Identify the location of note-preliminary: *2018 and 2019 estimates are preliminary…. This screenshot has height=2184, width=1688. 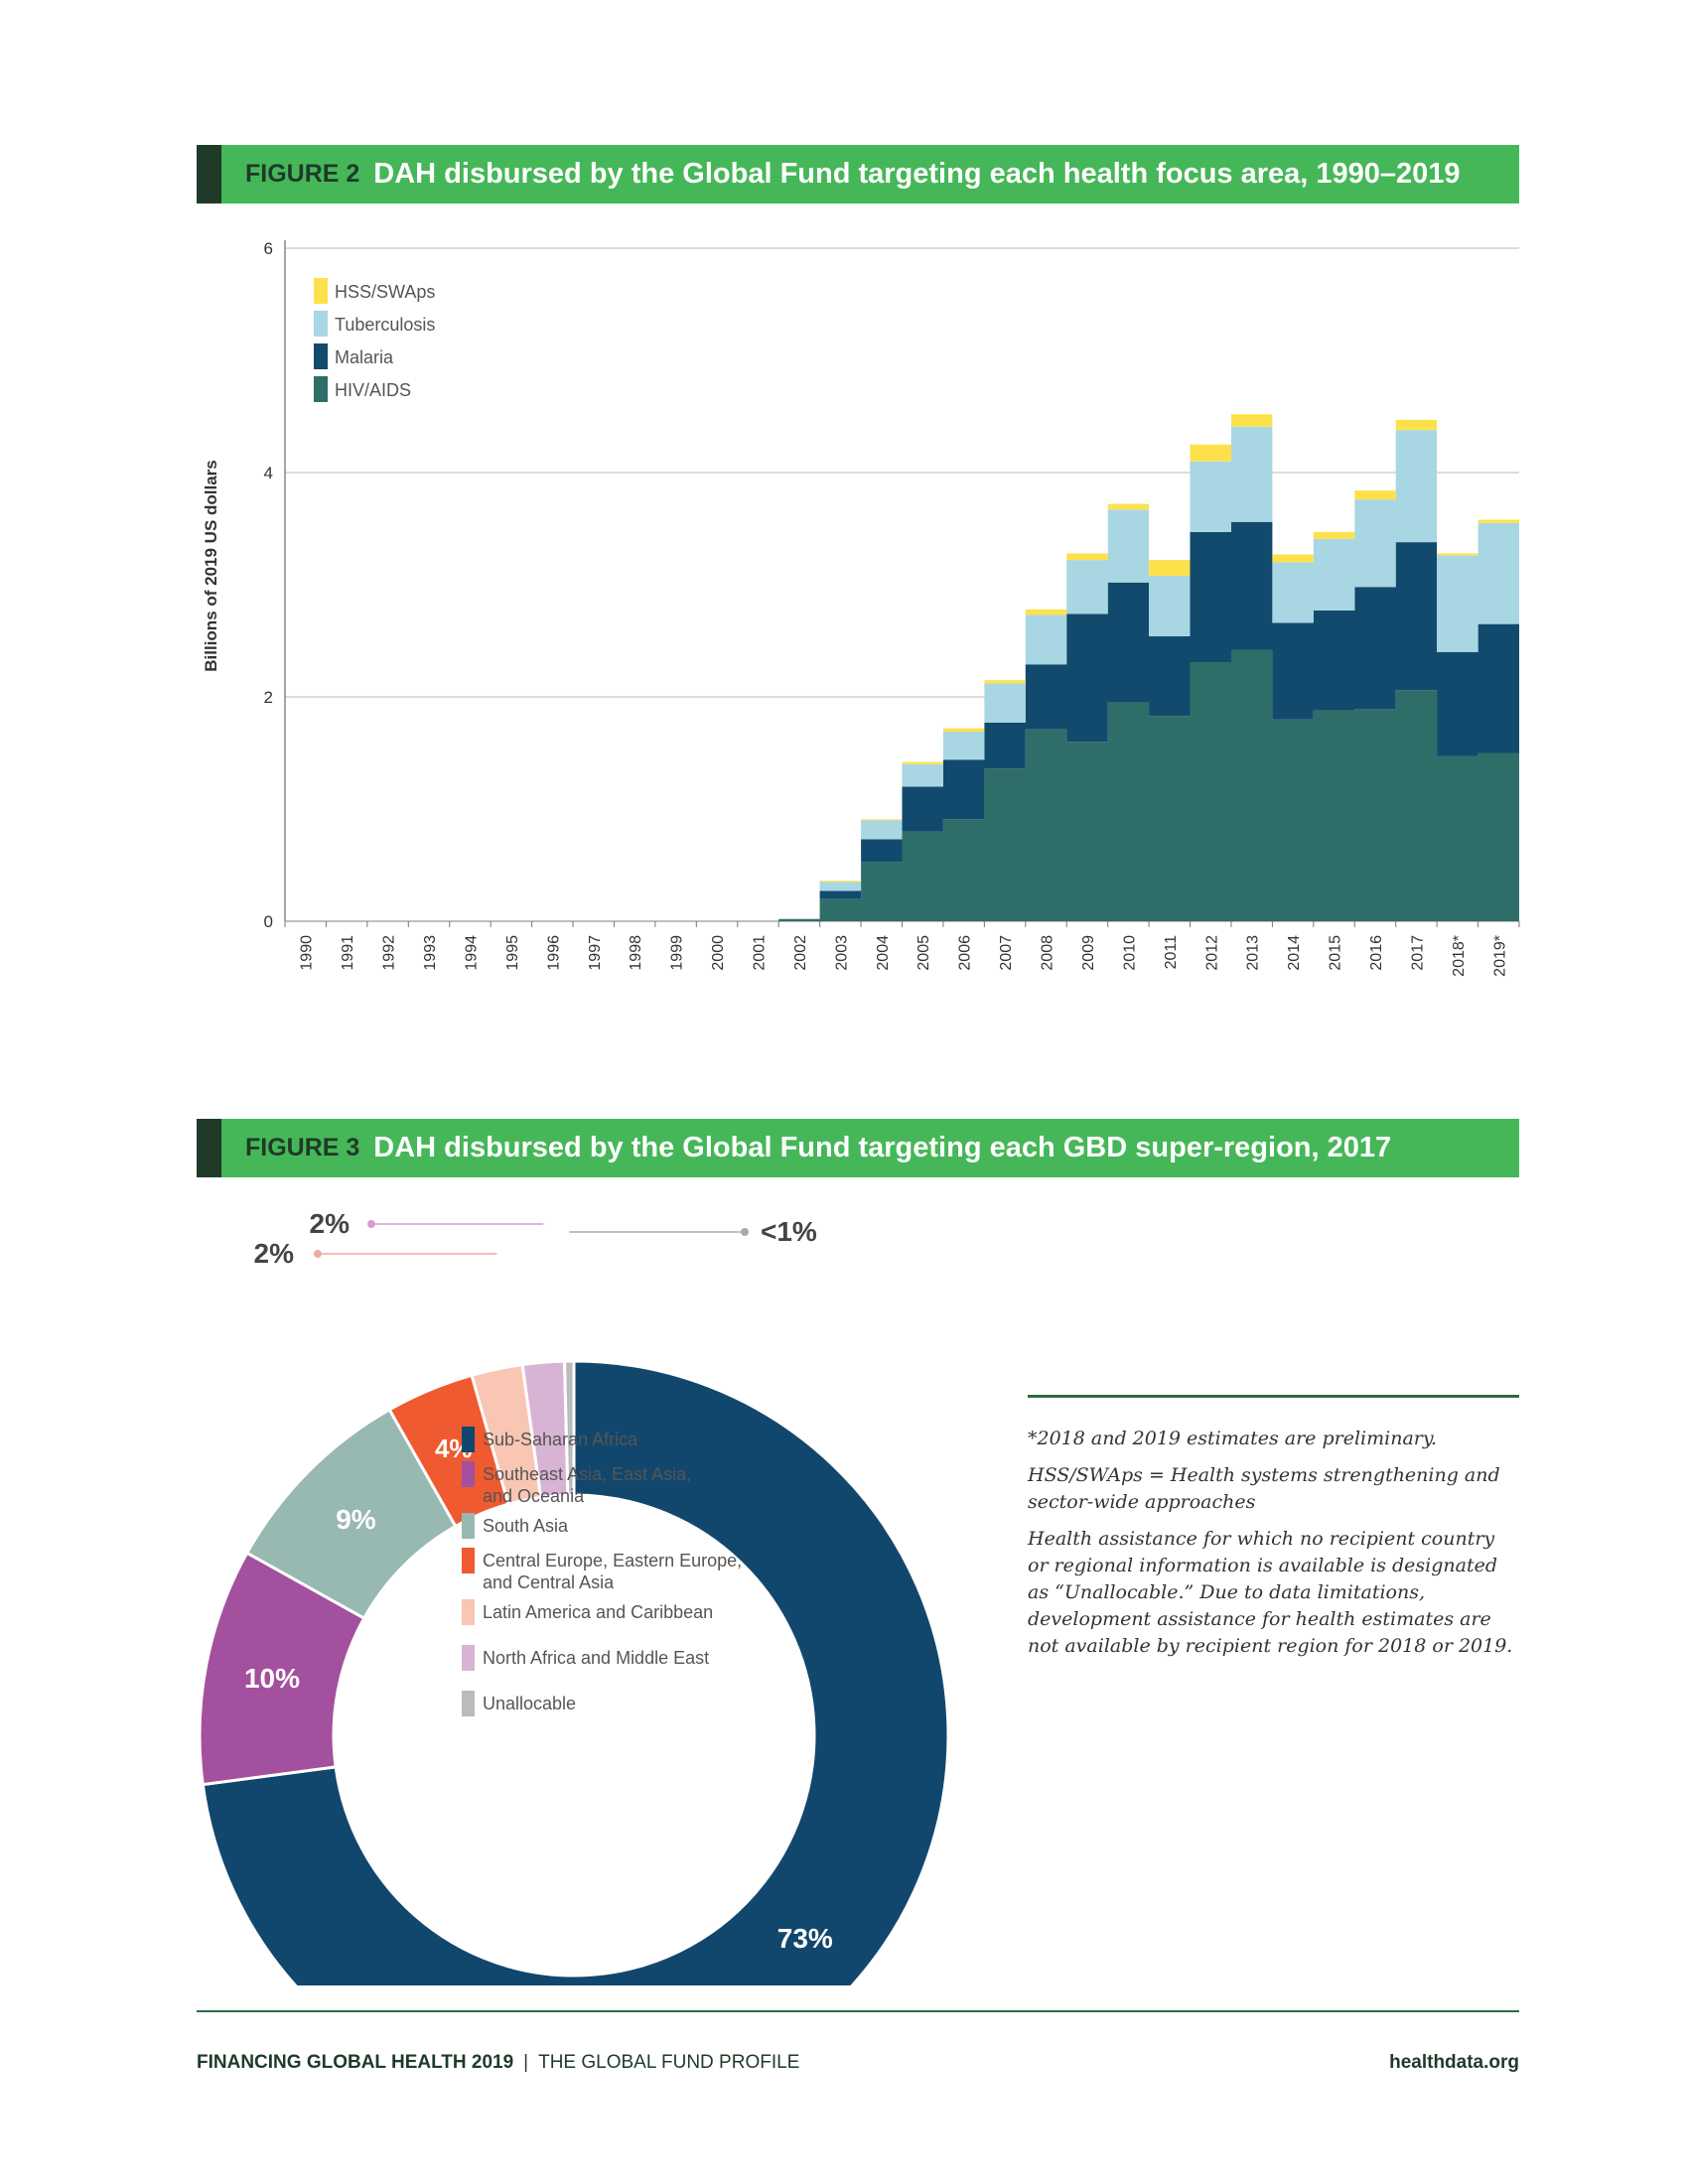
(1233, 1438).